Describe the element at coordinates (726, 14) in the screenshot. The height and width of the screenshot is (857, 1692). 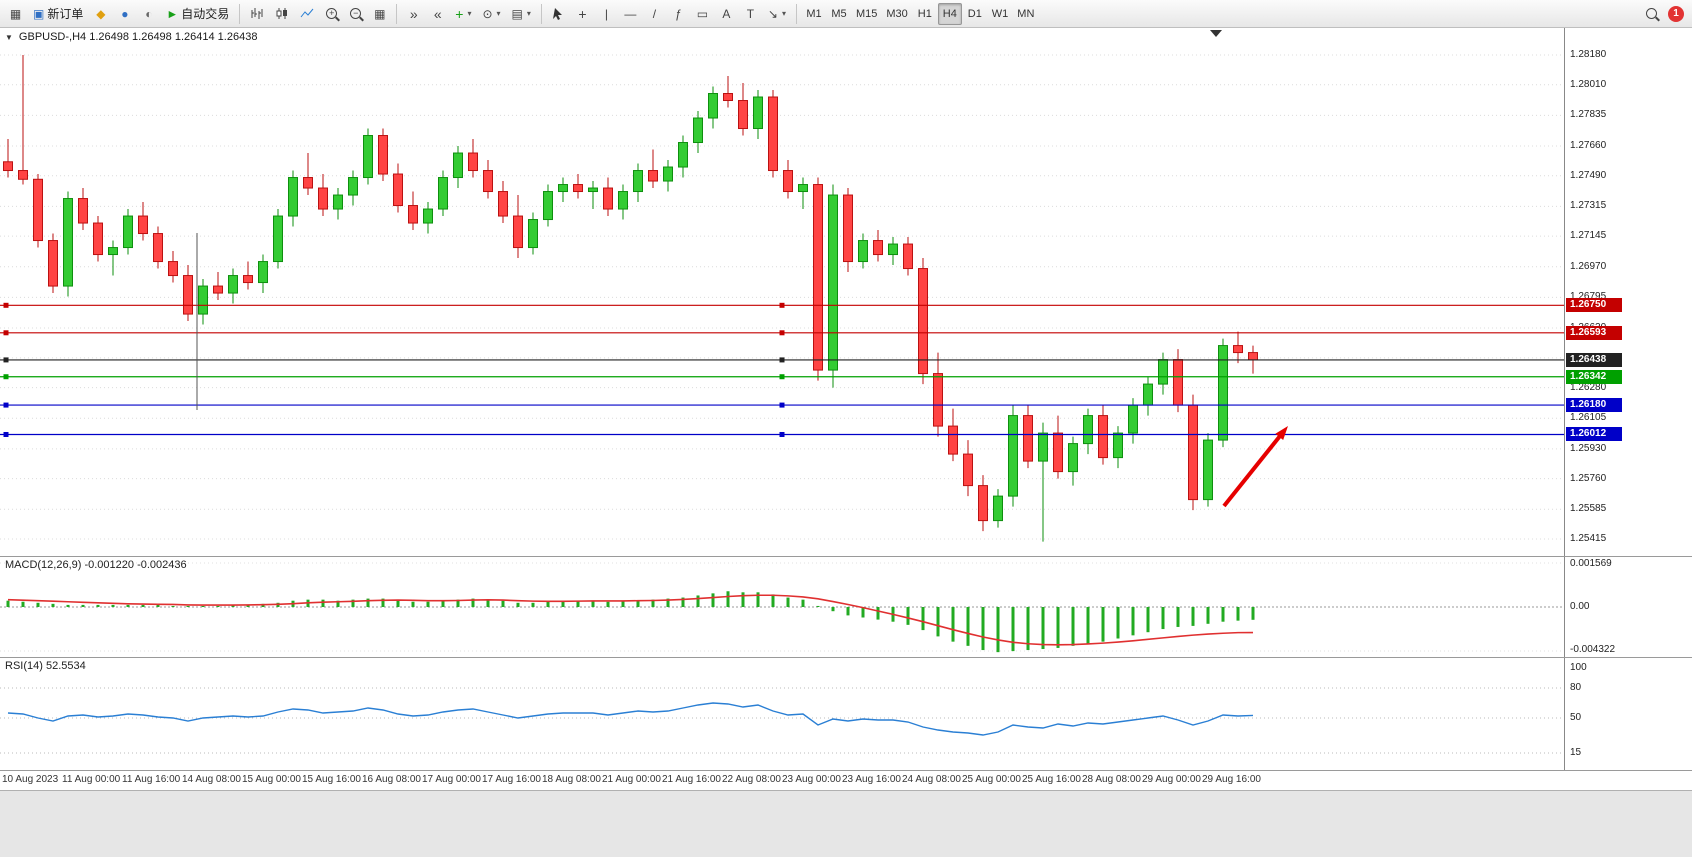
I see `text-button: A` at that location.